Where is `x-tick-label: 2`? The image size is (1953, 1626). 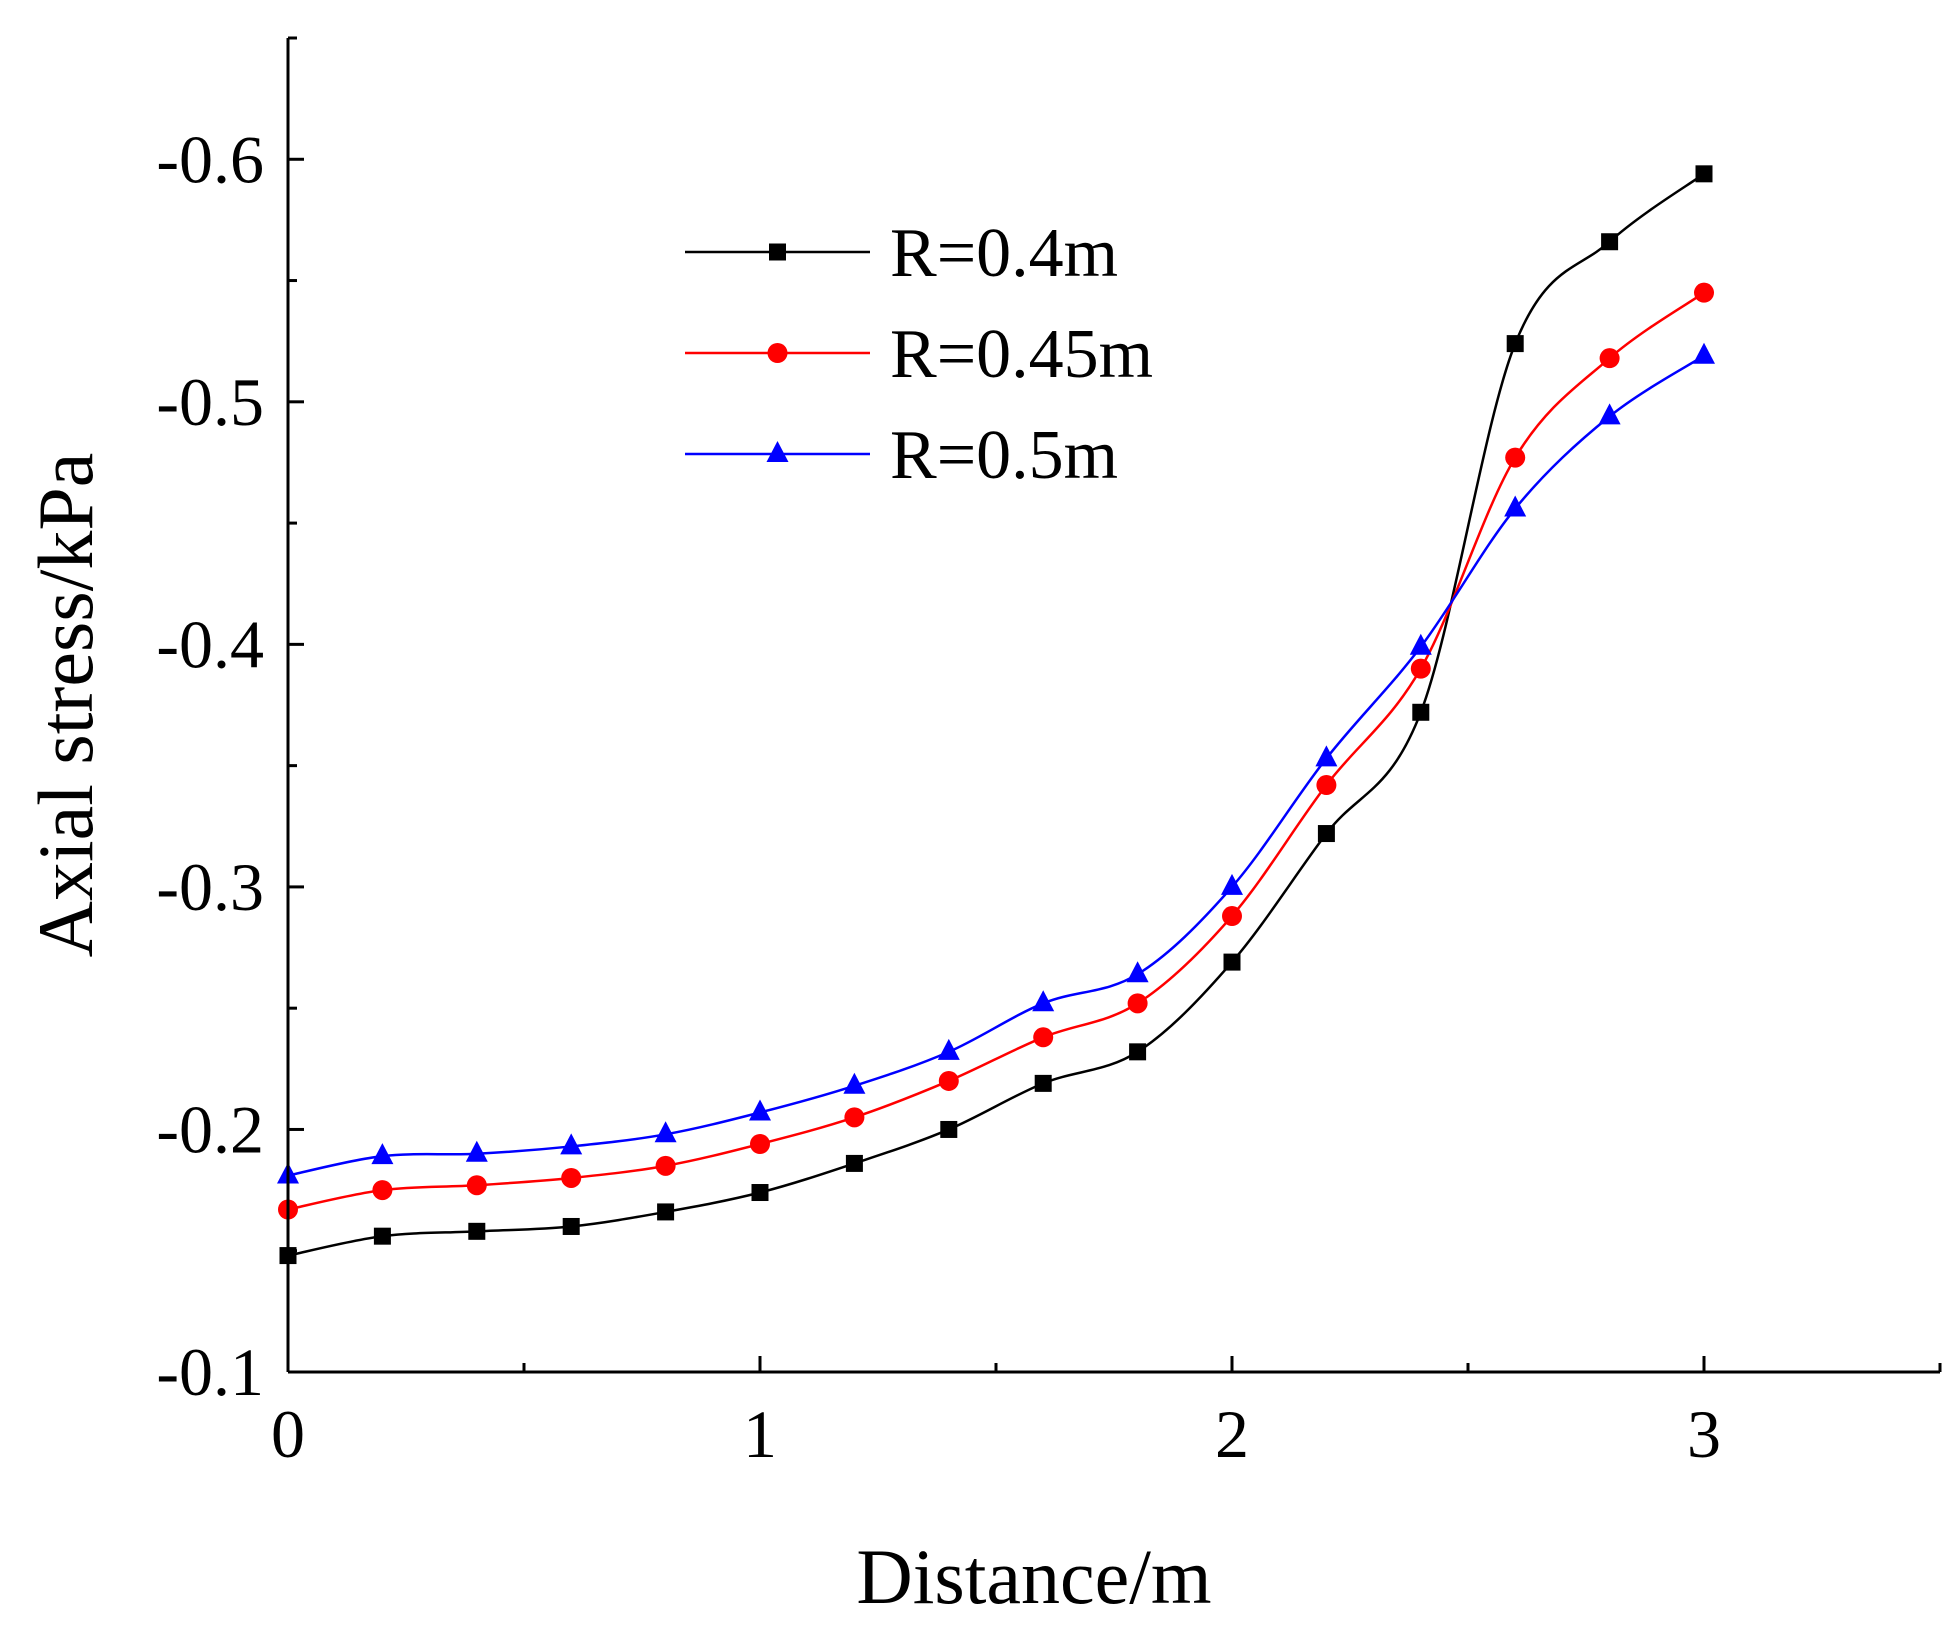 x-tick-label: 2 is located at coordinates (1232, 1434).